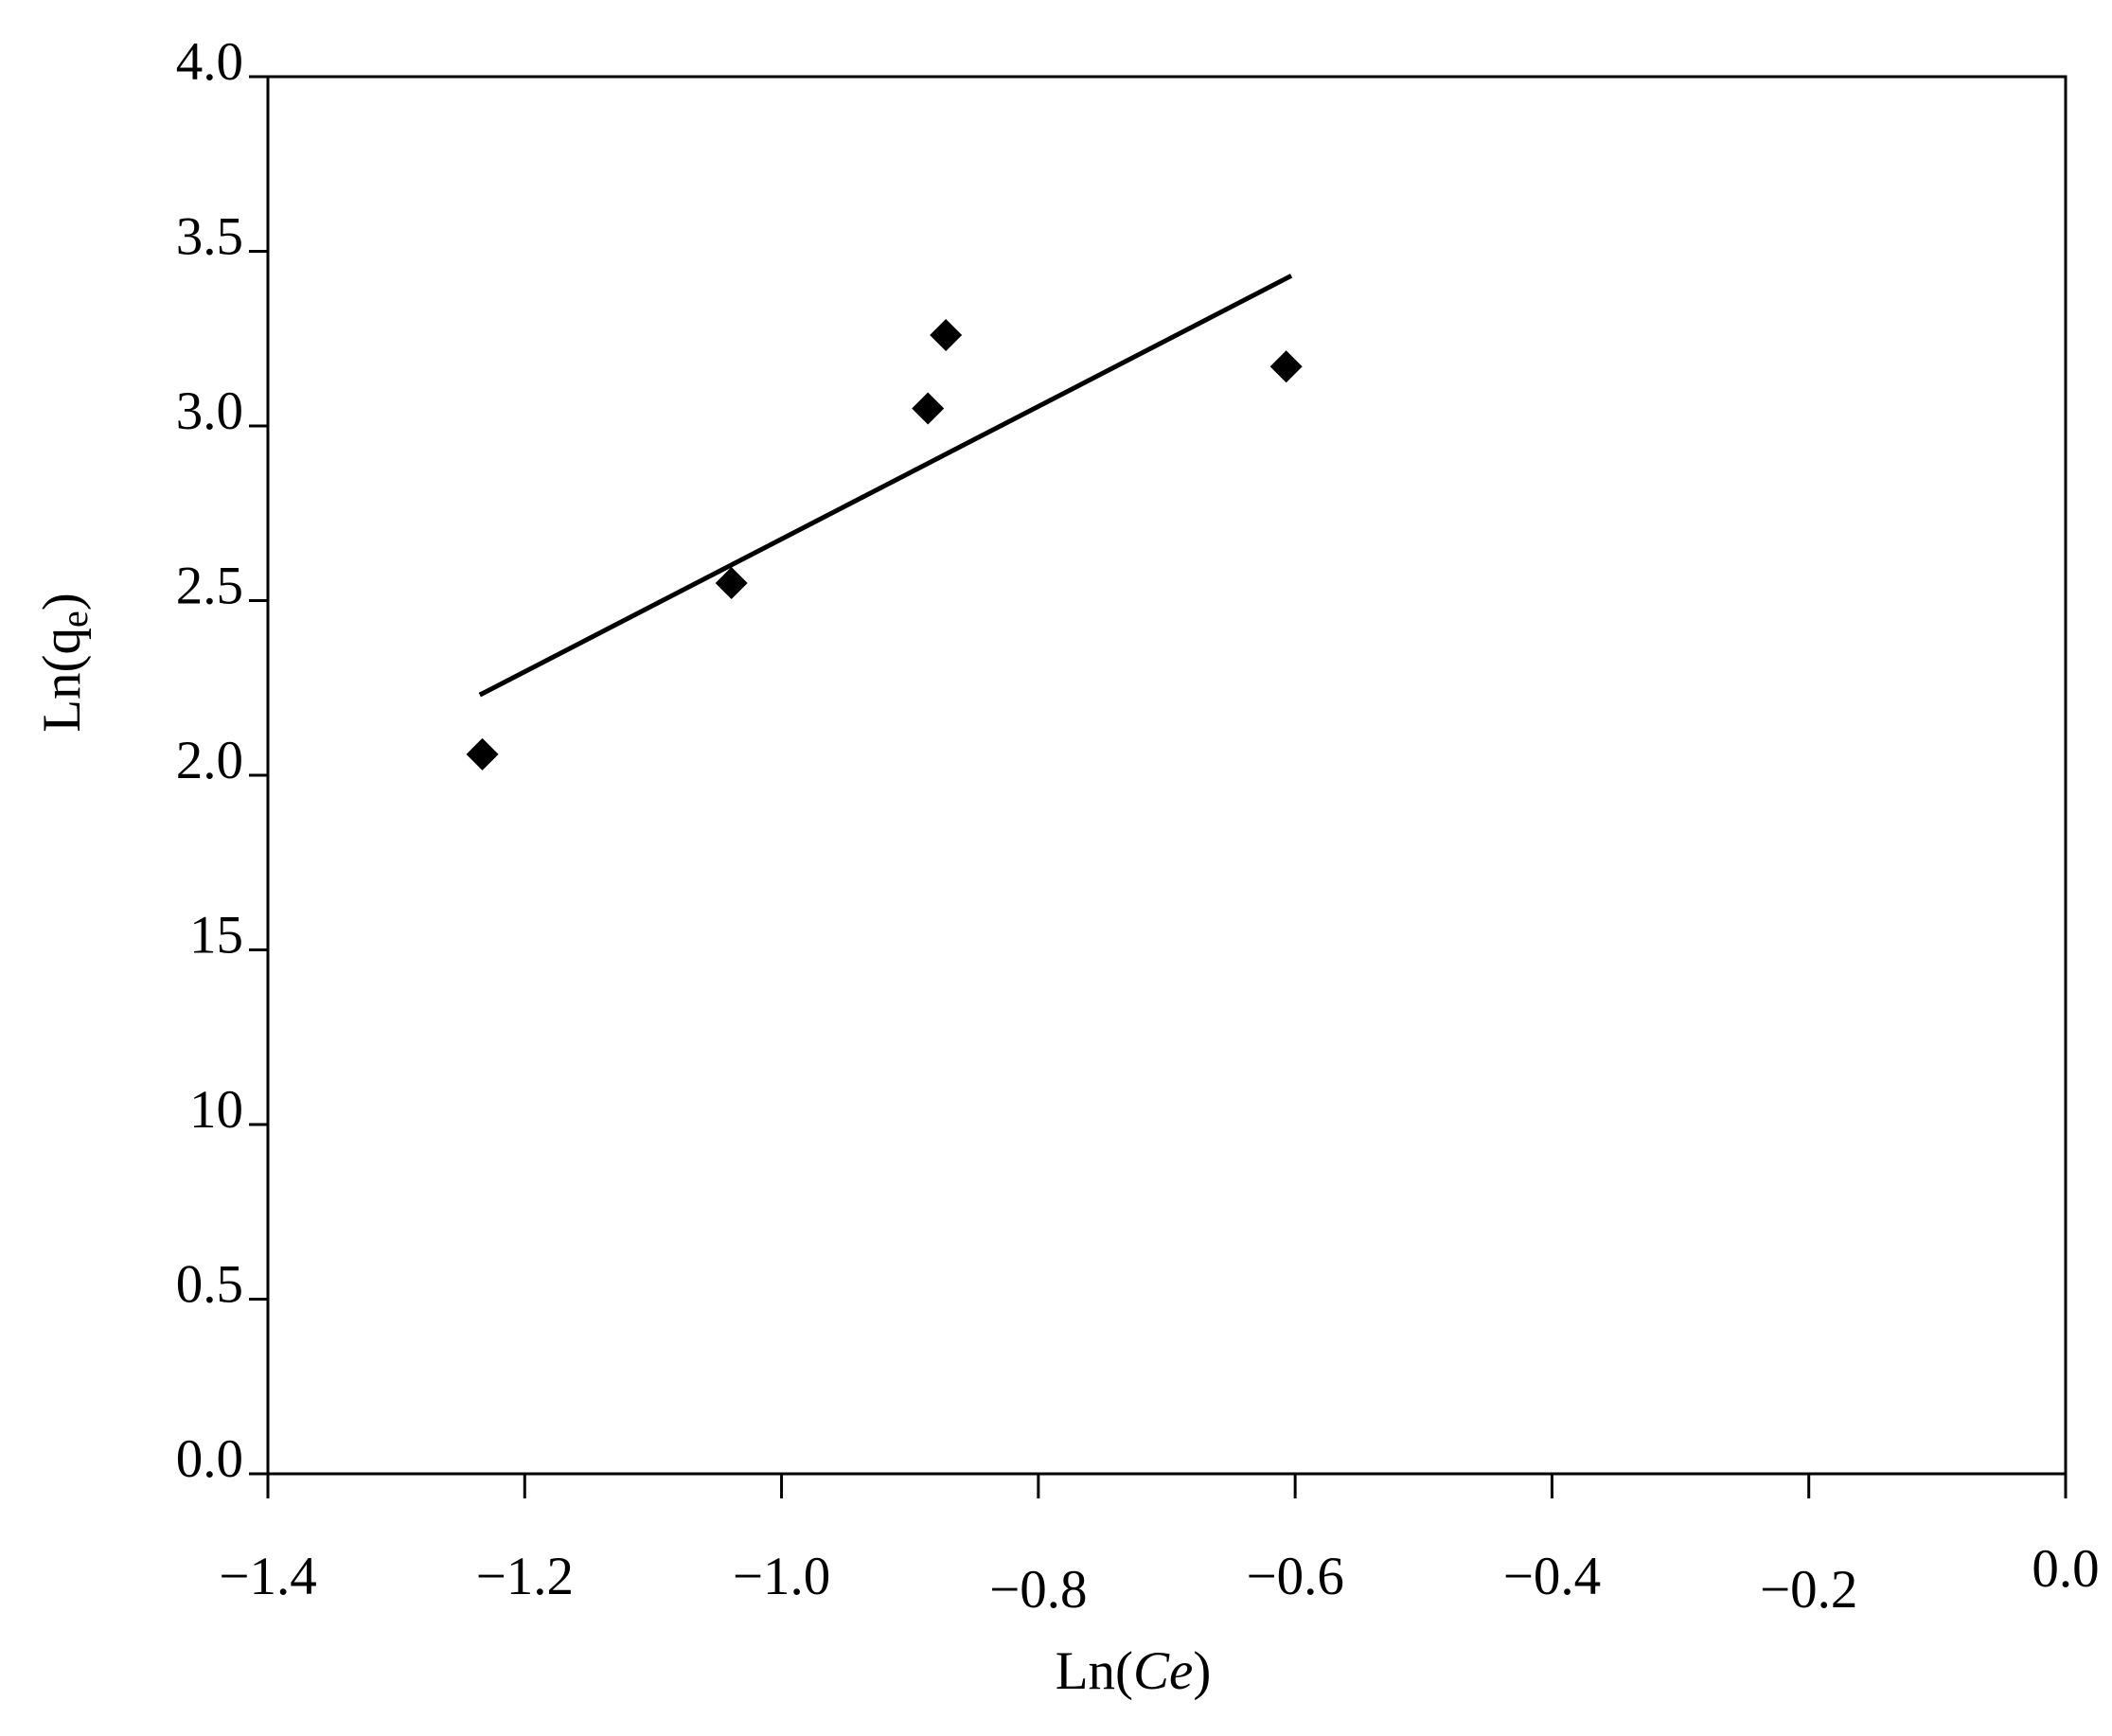 This screenshot has width=2112, height=1736. What do you see at coordinates (1294, 1576) in the screenshot?
I see `x-tick-label: −0.6` at bounding box center [1294, 1576].